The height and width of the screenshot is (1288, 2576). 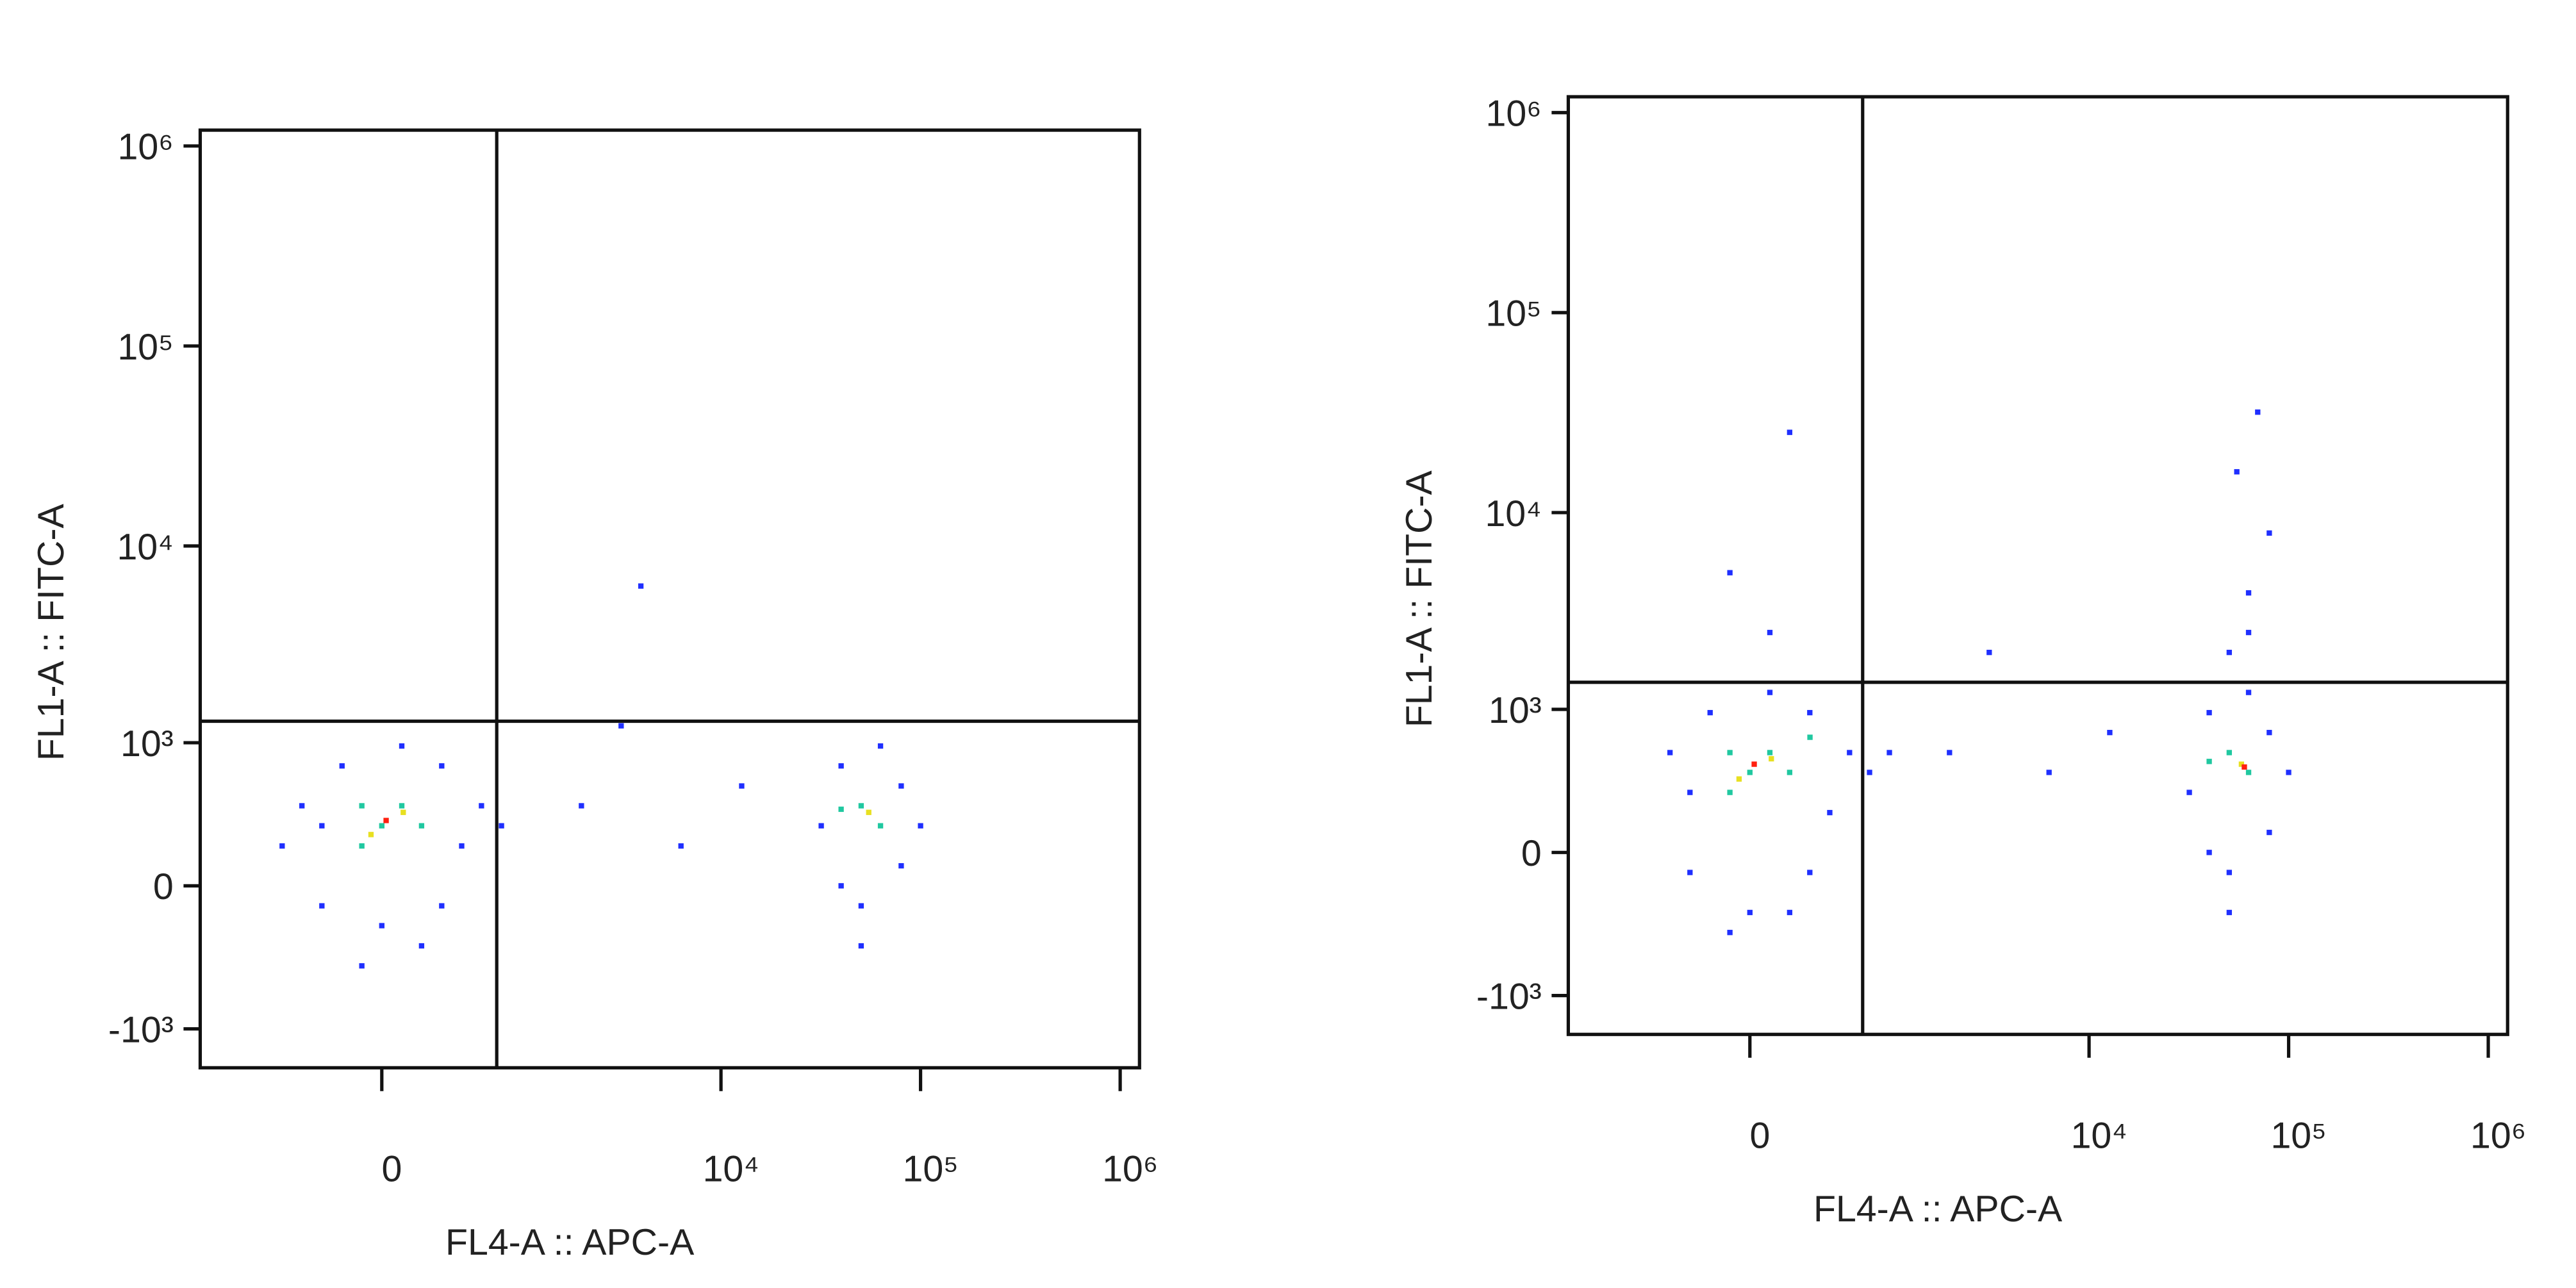 I want to click on y-tick-label: 10⁵, so click(x=1513, y=313).